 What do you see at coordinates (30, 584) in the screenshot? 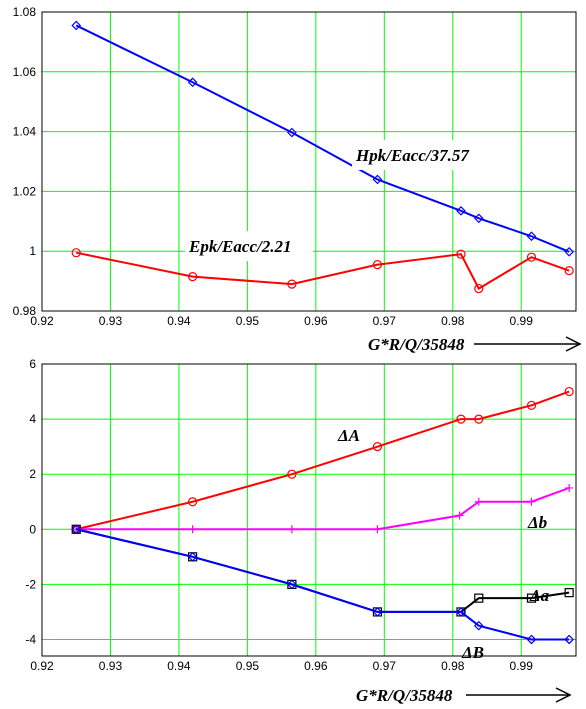
I see `y-tick-label: -2` at bounding box center [30, 584].